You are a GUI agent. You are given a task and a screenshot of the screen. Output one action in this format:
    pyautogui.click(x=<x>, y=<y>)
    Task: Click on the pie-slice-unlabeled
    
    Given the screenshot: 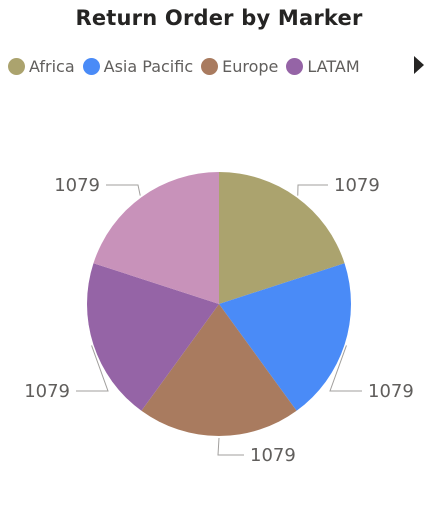 What is the action you would take?
    pyautogui.click(x=156, y=238)
    